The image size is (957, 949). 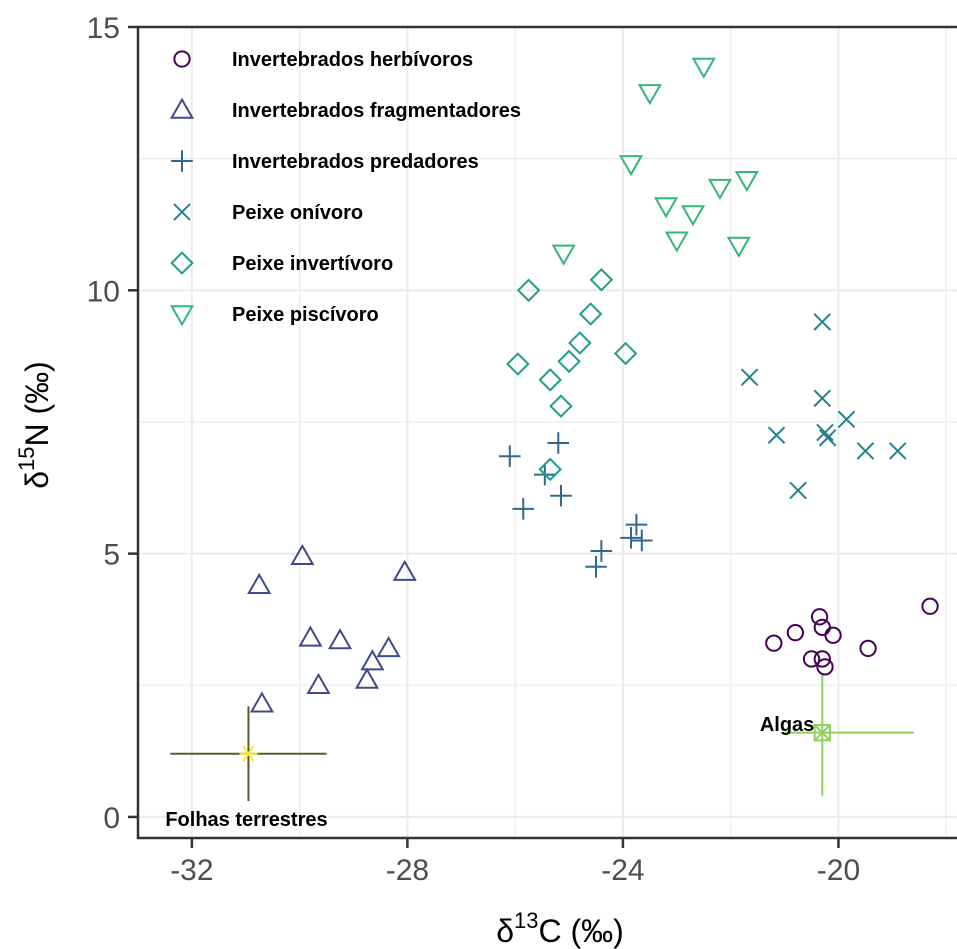 What do you see at coordinates (407, 870) in the screenshot?
I see `x-tick-label: -28` at bounding box center [407, 870].